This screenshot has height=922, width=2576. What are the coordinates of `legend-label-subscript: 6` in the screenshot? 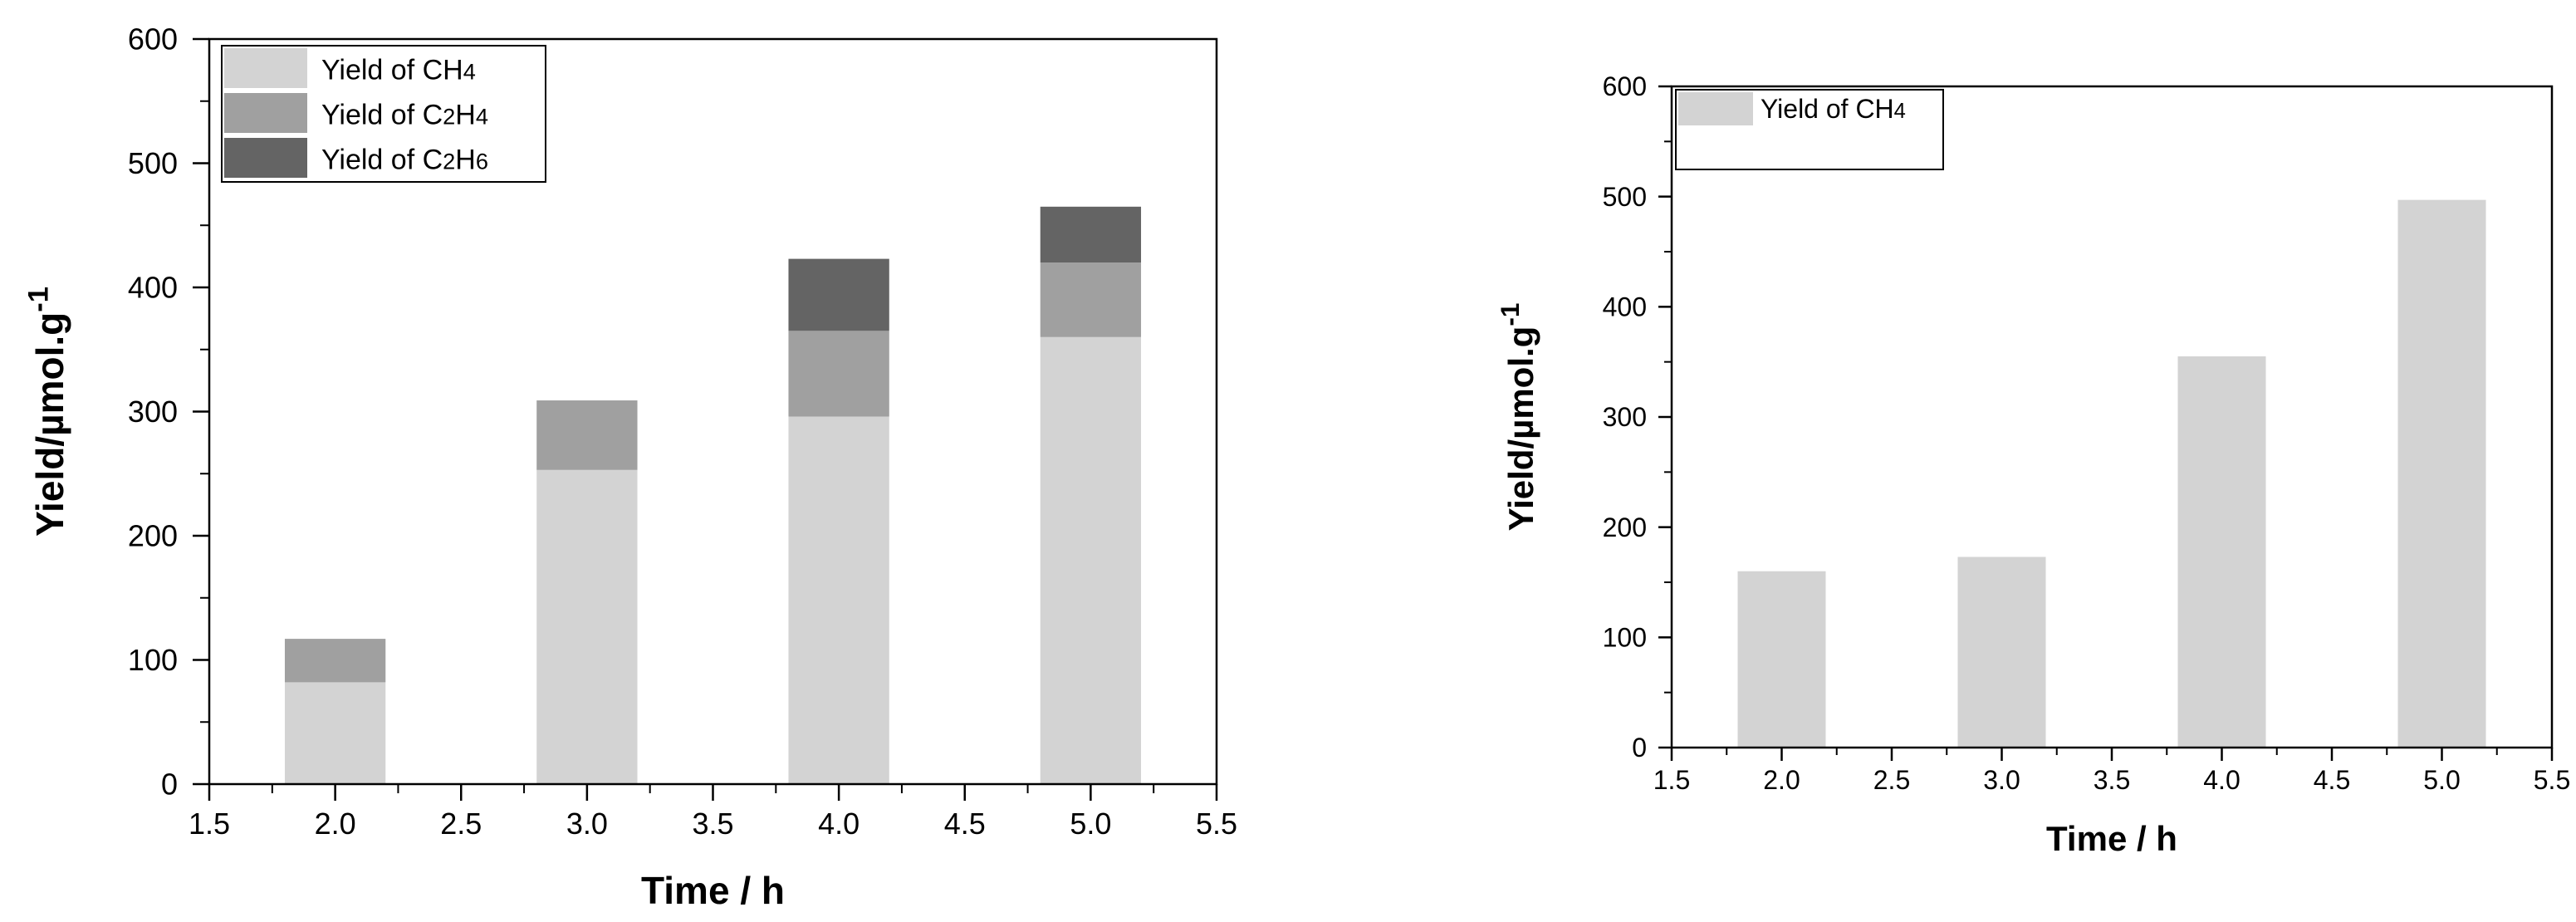 It's located at (482, 161).